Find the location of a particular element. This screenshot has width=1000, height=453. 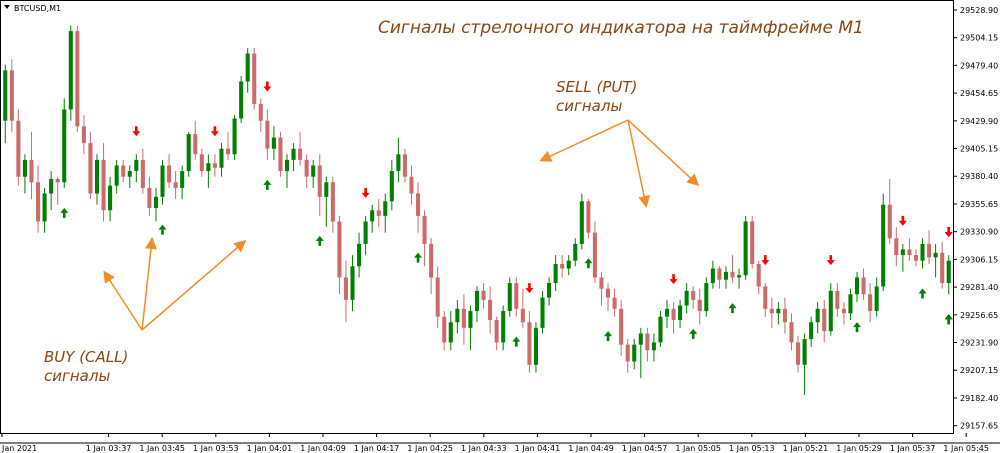

price-tick-label: 29504.15 is located at coordinates (979, 38).